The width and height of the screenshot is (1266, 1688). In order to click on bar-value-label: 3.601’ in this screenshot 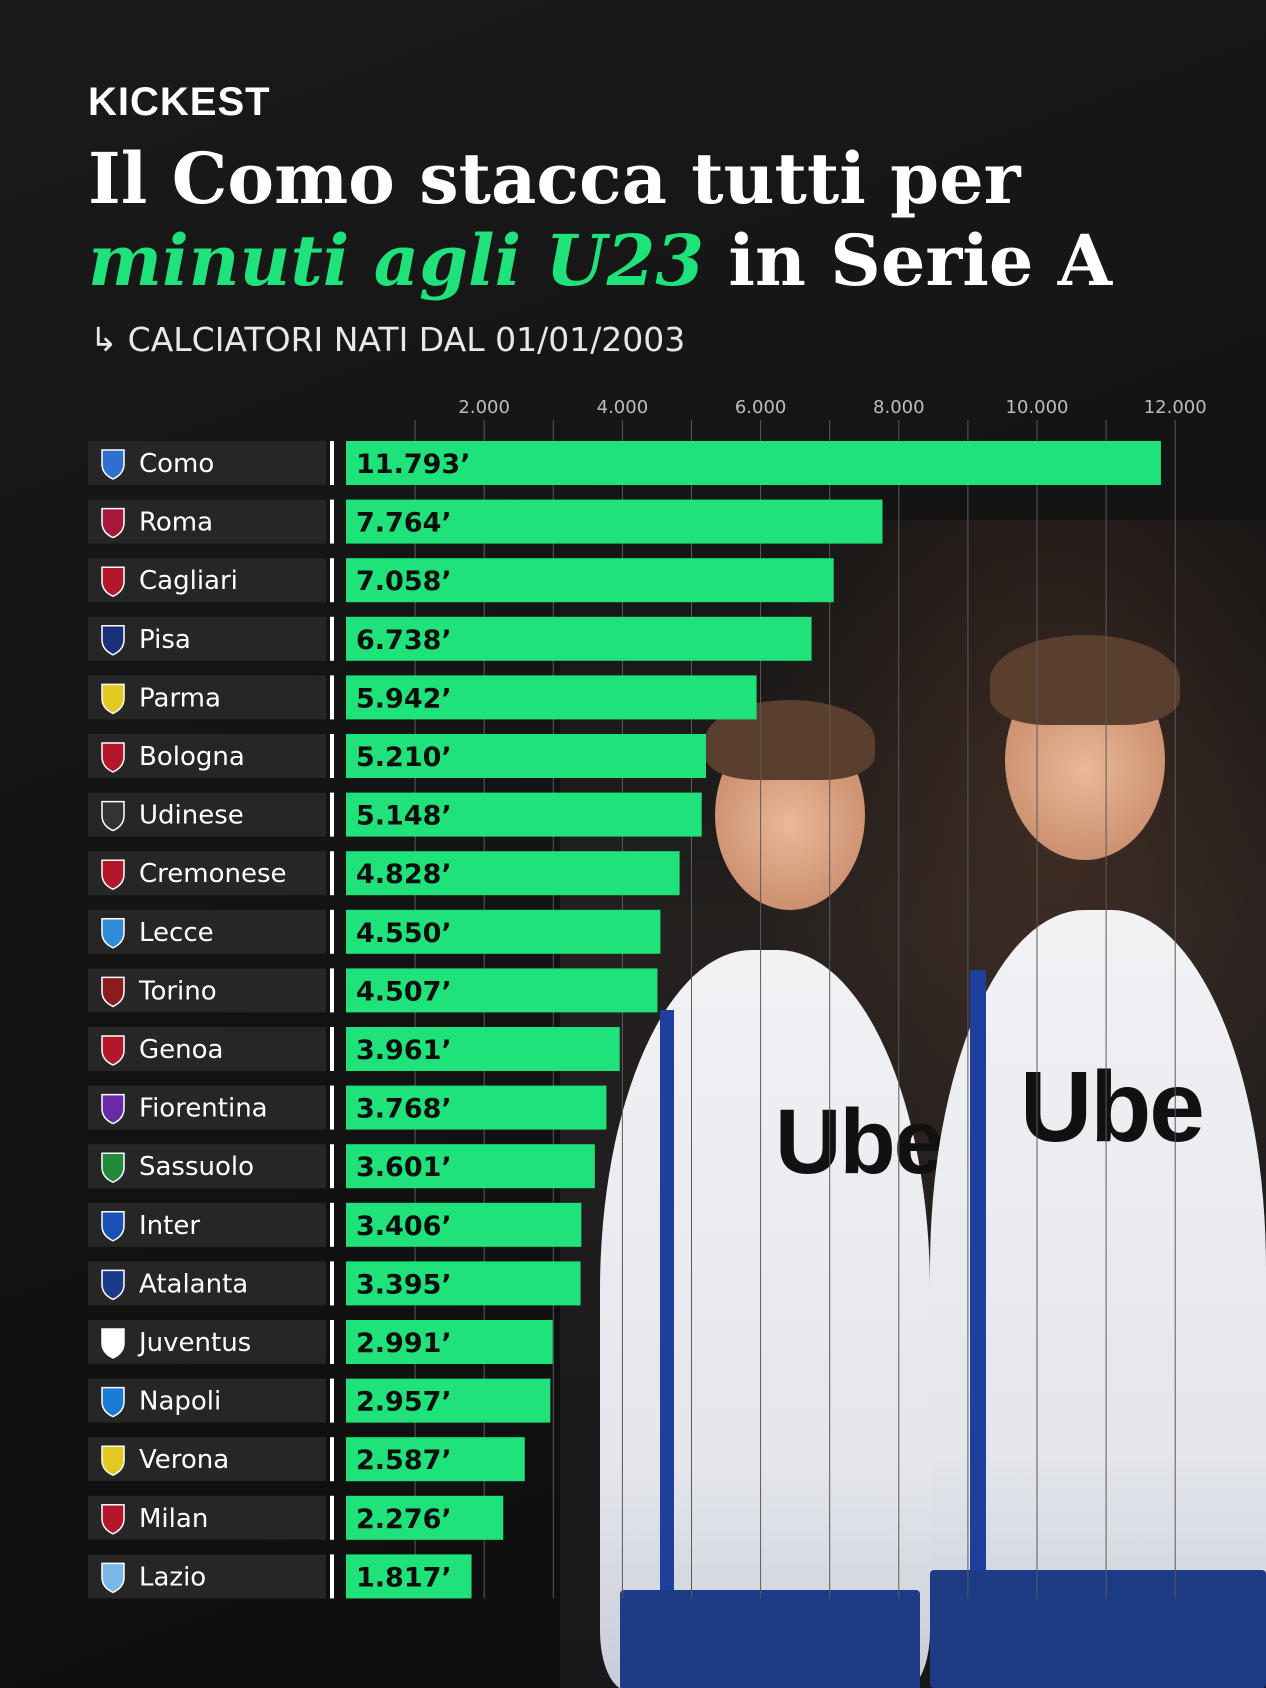, I will do `click(404, 1167)`.